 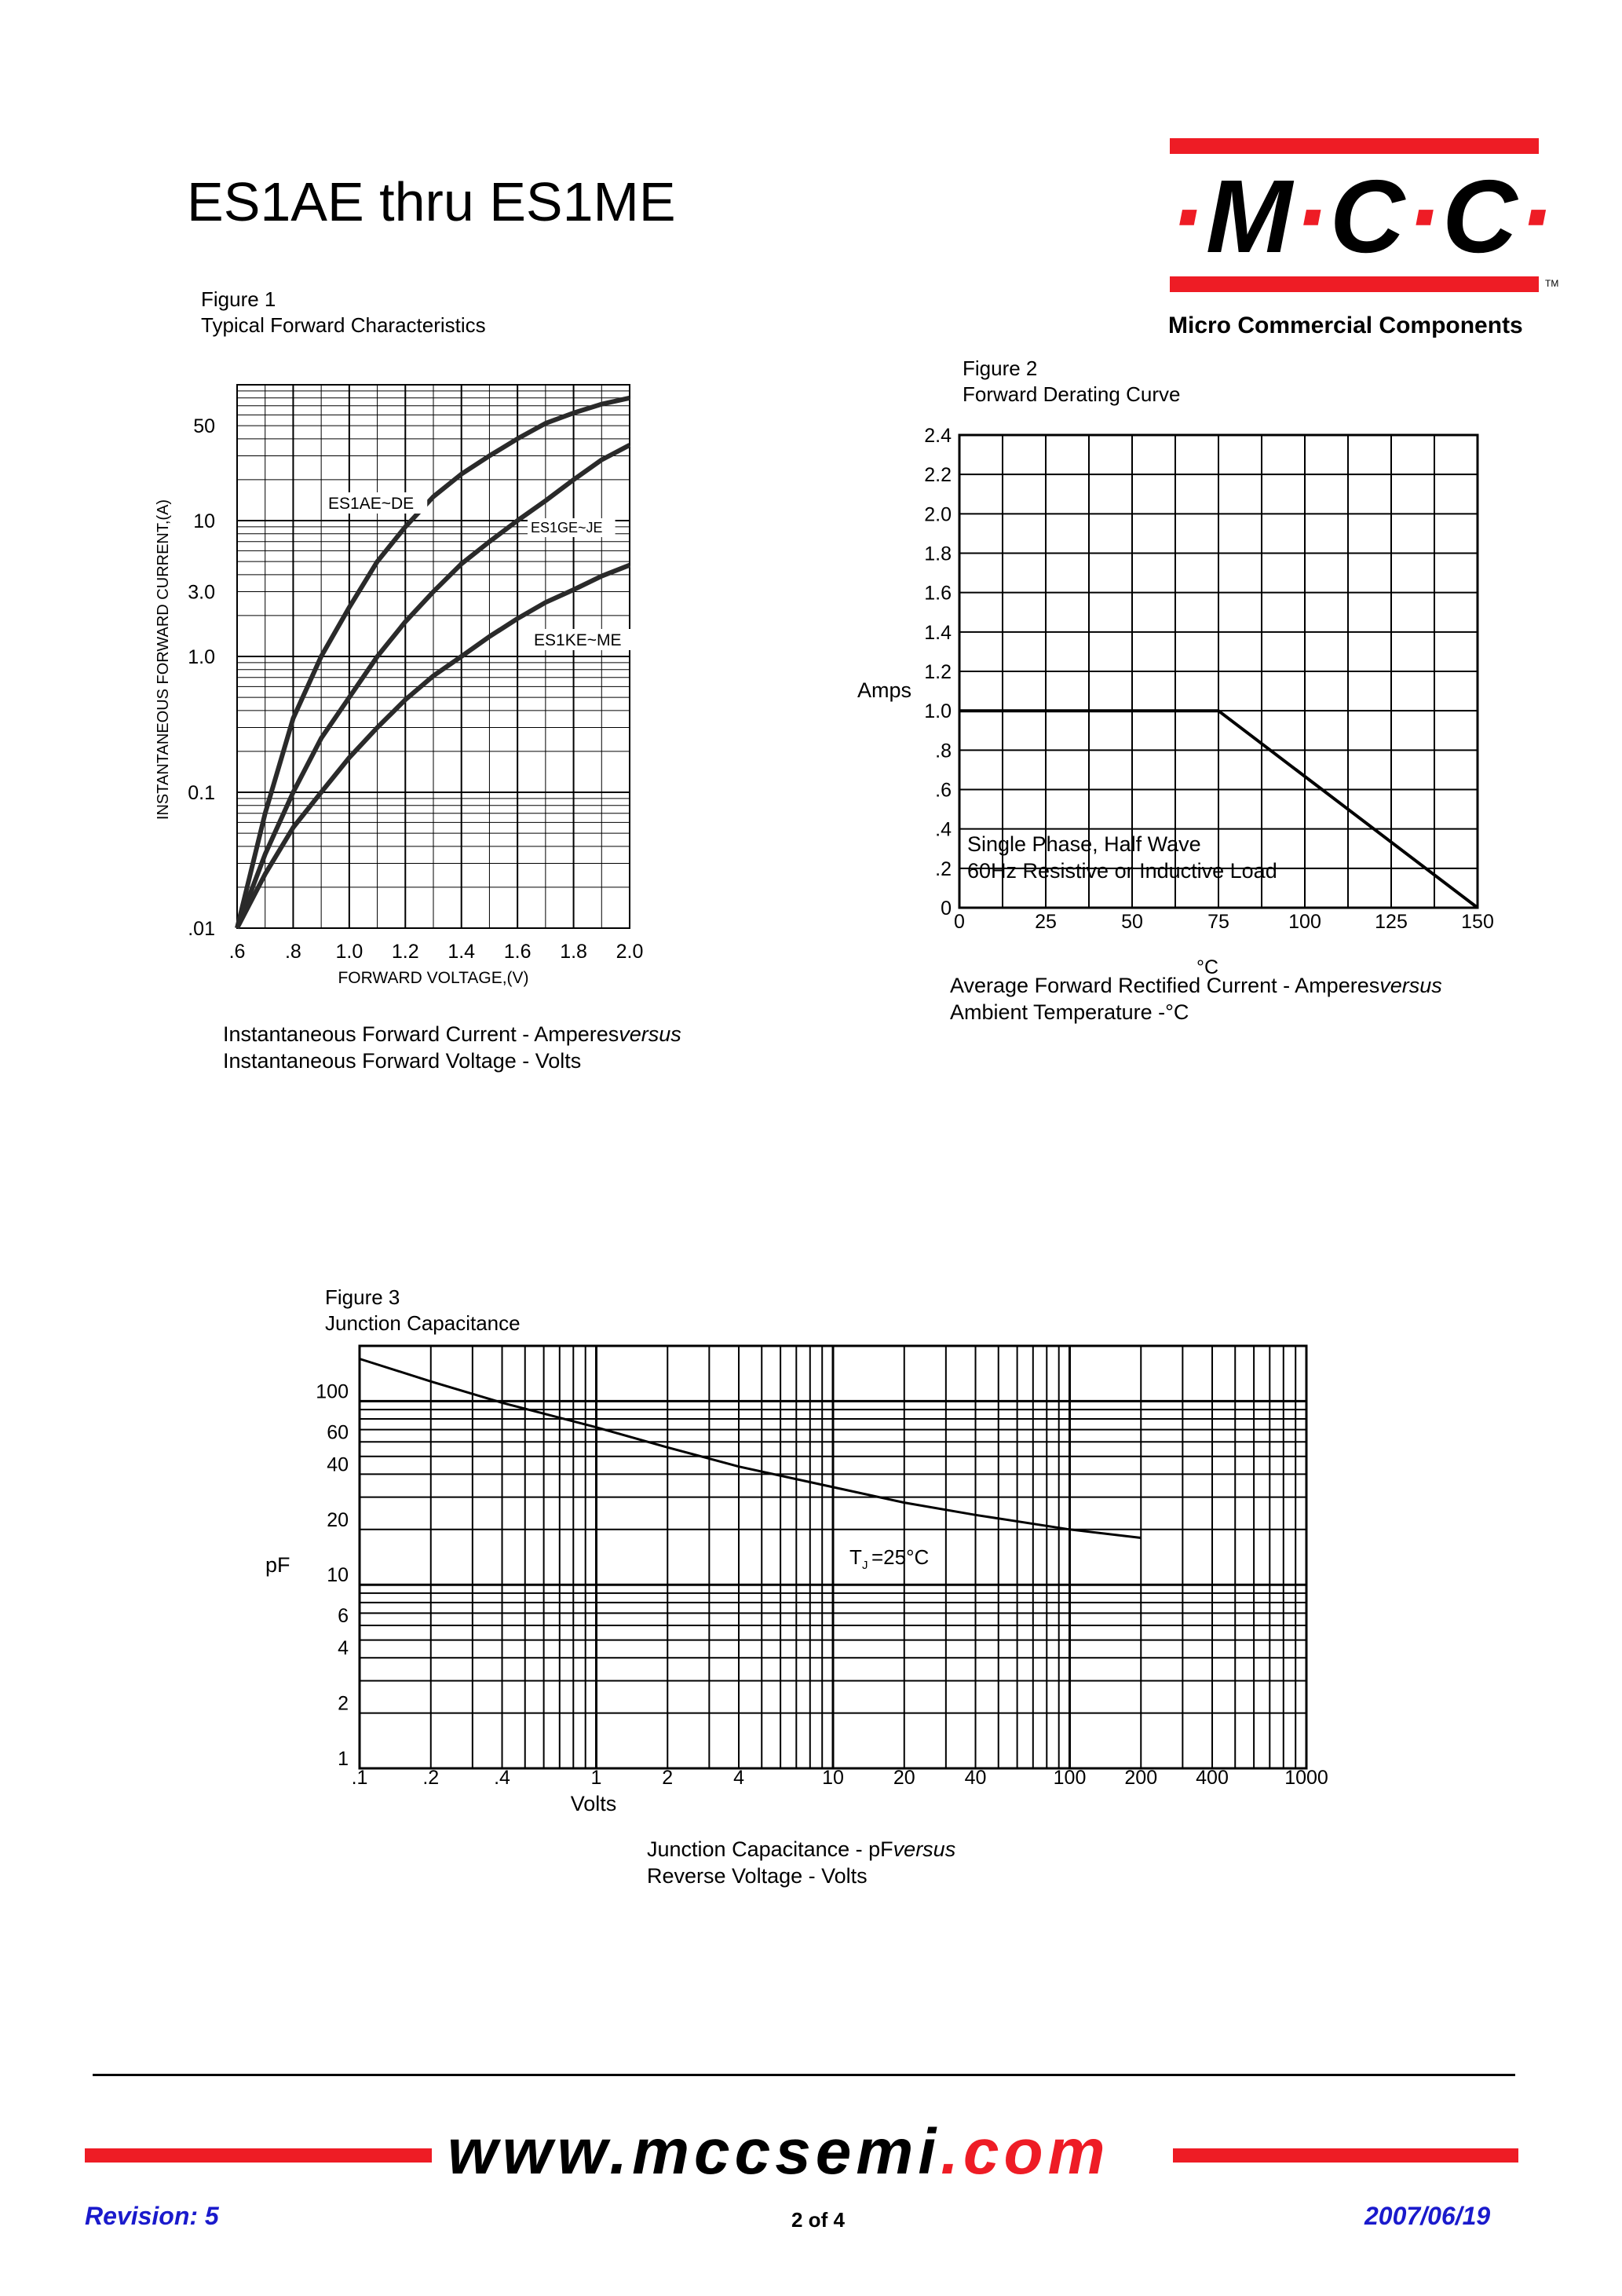 I want to click on fig3-label: Figure 3 Junction Capacitance, so click(x=423, y=1311).